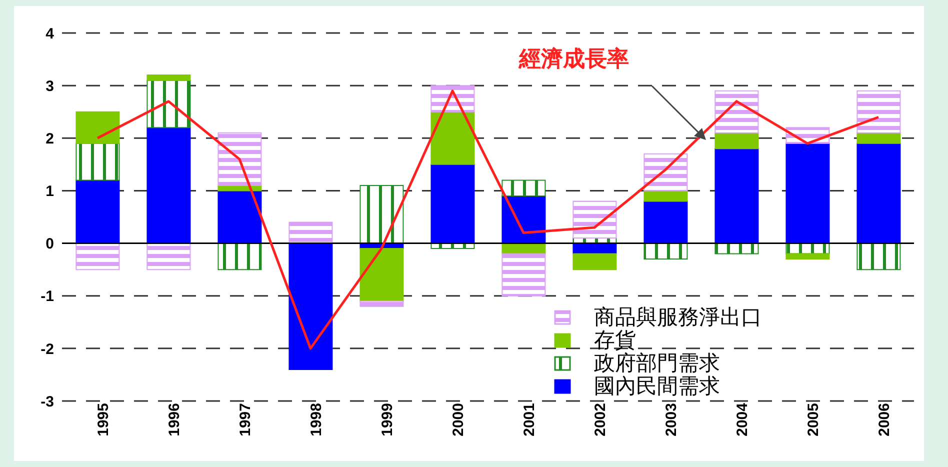  Describe the element at coordinates (245, 419) in the screenshot. I see `x-tick-label: 1997` at that location.